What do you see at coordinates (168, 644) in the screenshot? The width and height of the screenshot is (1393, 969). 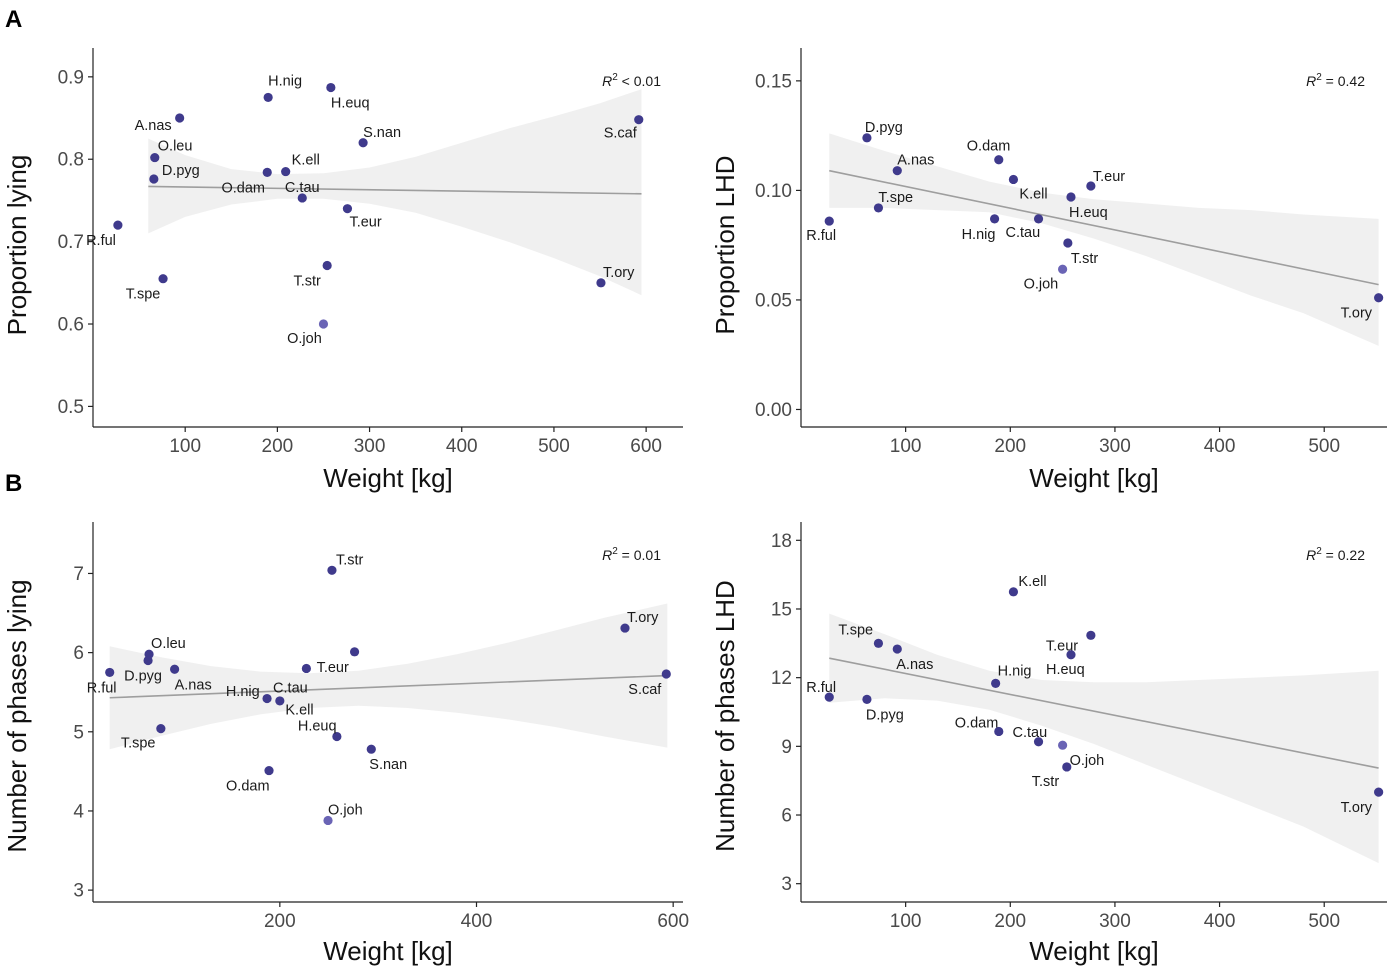 I see `point-label: O.leu` at bounding box center [168, 644].